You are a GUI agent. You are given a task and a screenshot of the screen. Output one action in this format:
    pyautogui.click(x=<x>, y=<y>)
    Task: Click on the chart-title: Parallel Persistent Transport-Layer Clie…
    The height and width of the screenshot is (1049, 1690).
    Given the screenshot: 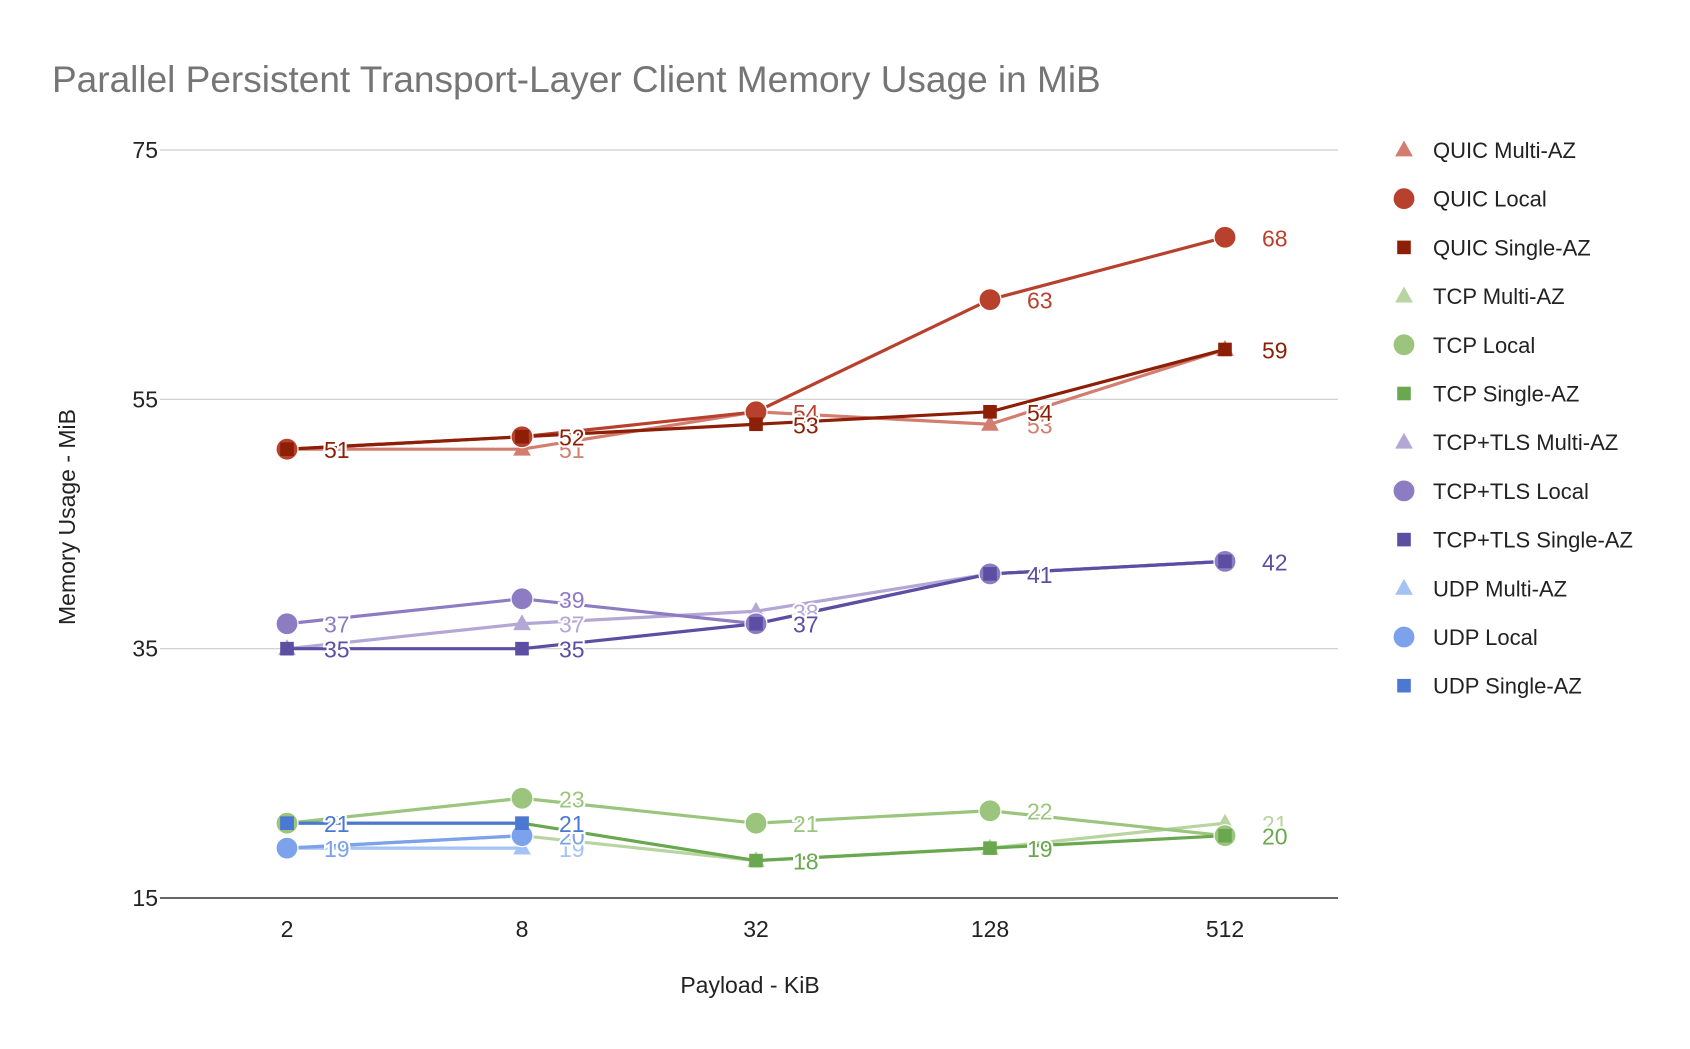 What is the action you would take?
    pyautogui.click(x=576, y=79)
    